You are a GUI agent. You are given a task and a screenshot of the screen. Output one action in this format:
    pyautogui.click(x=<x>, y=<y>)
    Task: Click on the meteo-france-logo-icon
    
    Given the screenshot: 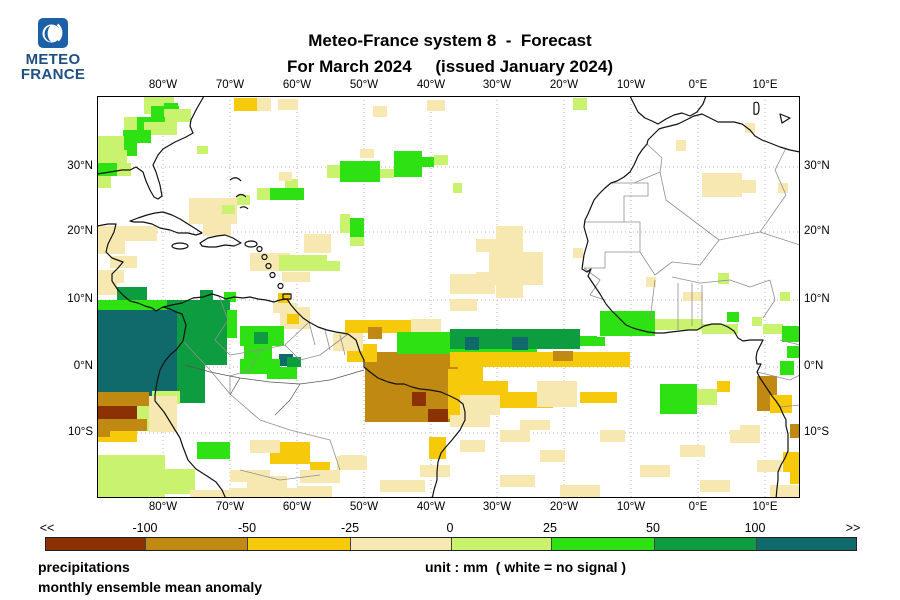 What is the action you would take?
    pyautogui.click(x=53, y=33)
    